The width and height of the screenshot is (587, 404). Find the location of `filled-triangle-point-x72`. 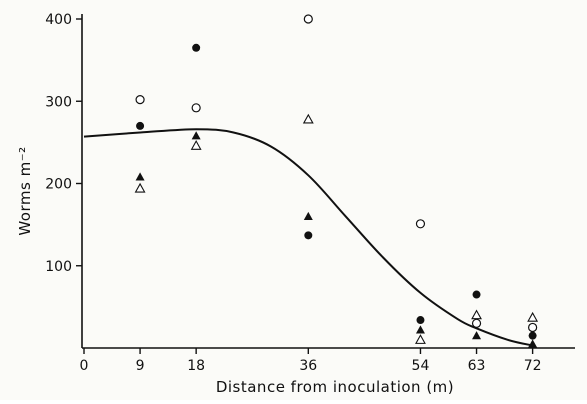

filled-triangle-point-x72 is located at coordinates (533, 343).